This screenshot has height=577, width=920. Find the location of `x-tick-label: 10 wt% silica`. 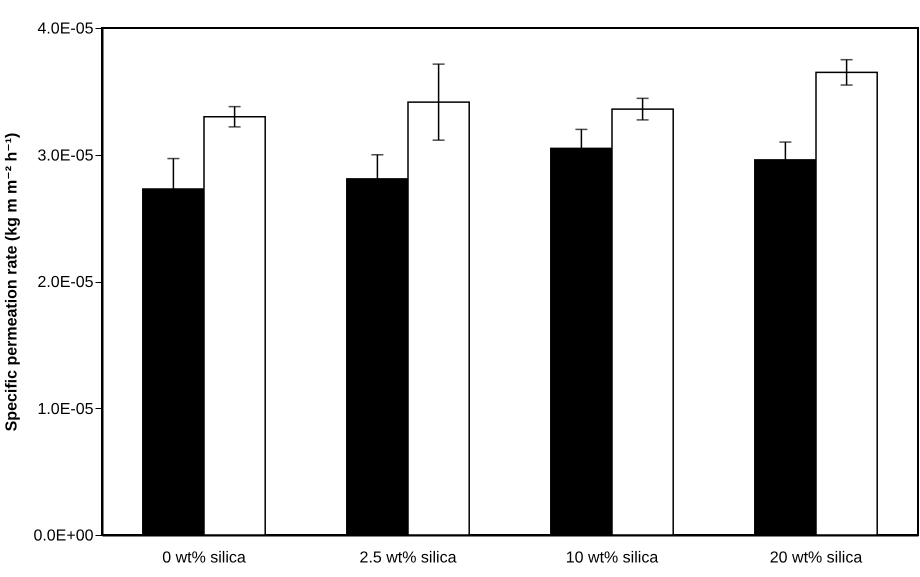

x-tick-label: 10 wt% silica is located at coordinates (612, 558).